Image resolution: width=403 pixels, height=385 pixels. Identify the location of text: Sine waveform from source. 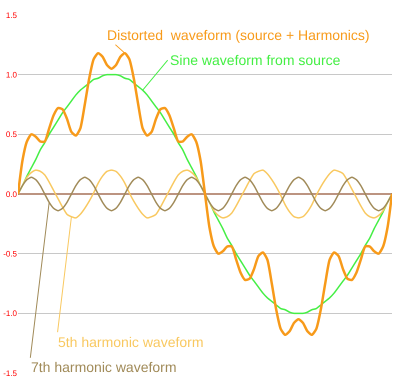
(255, 60).